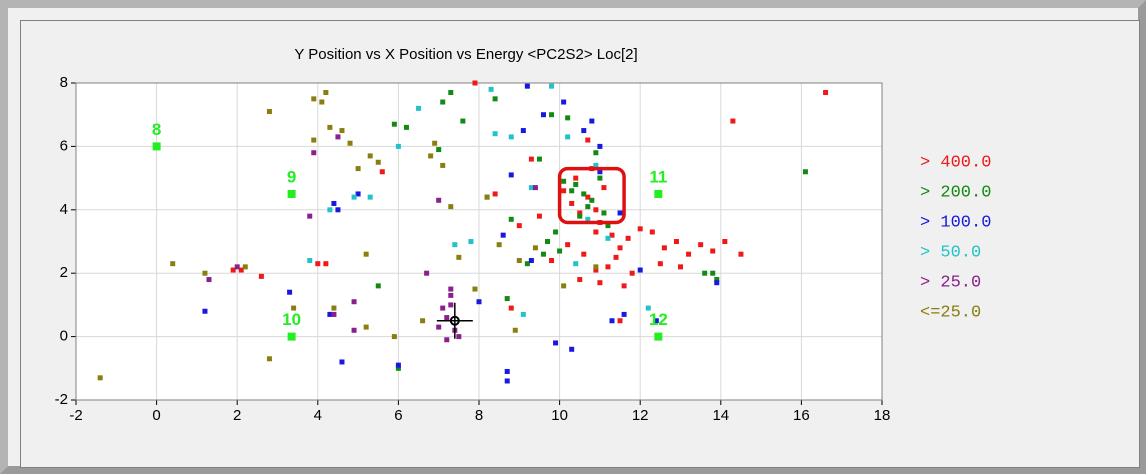 The width and height of the screenshot is (1146, 474). I want to click on station, so click(658, 336).